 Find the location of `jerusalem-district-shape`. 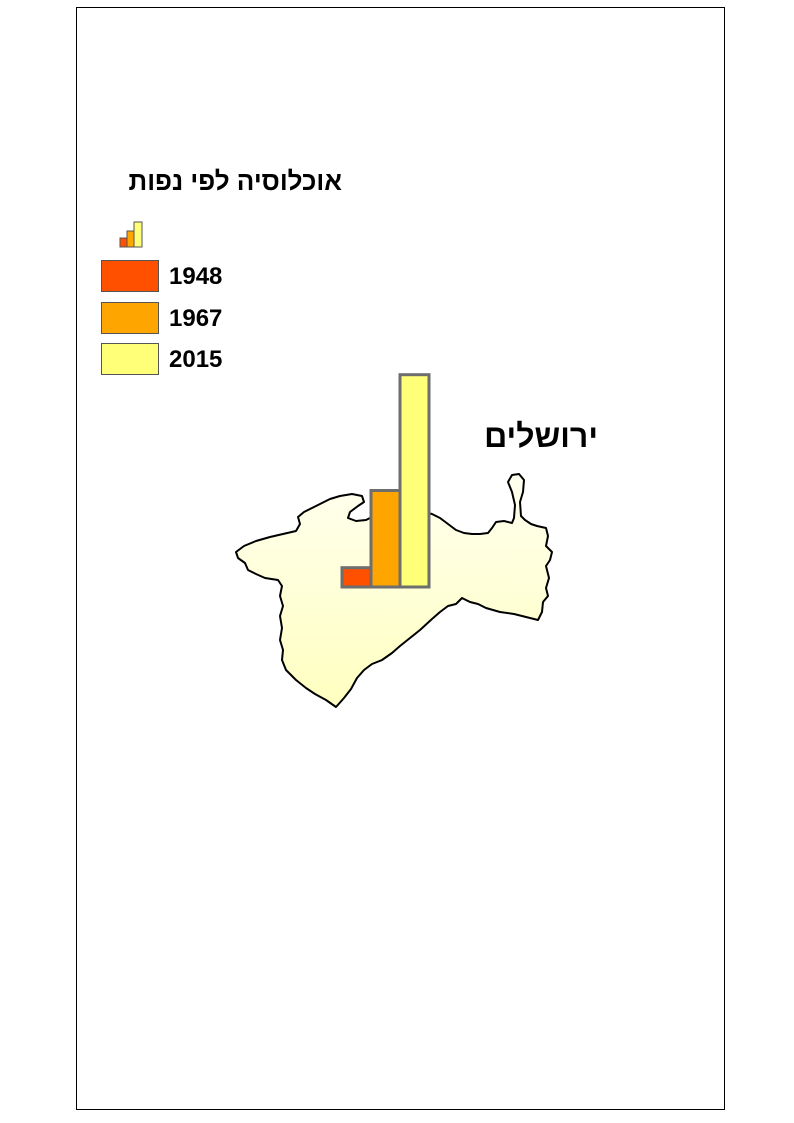

jerusalem-district-shape is located at coordinates (394, 590).